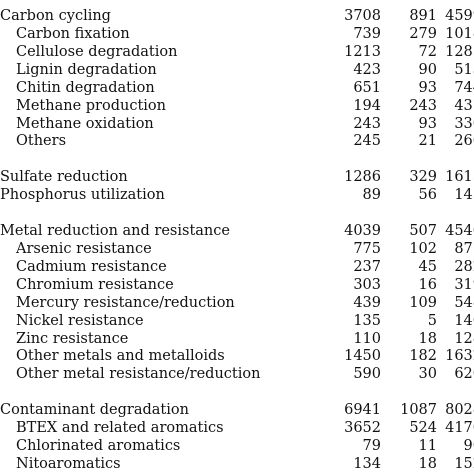 This screenshot has width=474, height=474. What do you see at coordinates (82, 195) in the screenshot?
I see `row-label: Phosphorus utilization` at bounding box center [82, 195].